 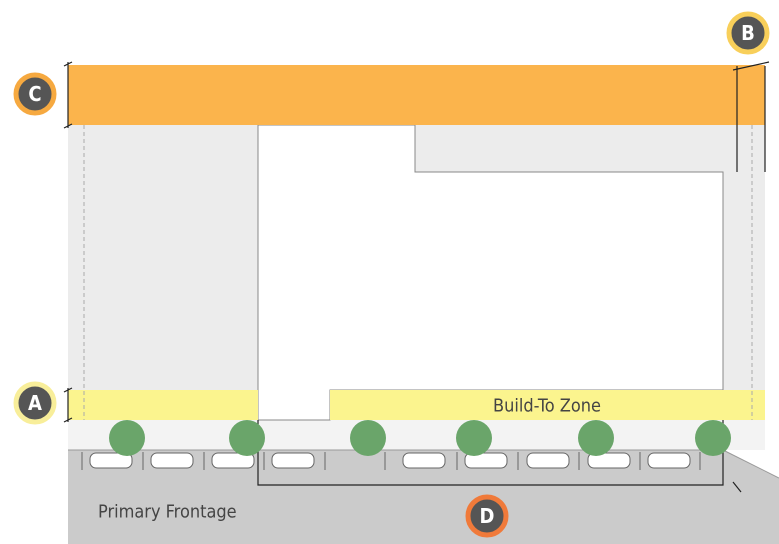 I want to click on badge-b: B, so click(x=748, y=33).